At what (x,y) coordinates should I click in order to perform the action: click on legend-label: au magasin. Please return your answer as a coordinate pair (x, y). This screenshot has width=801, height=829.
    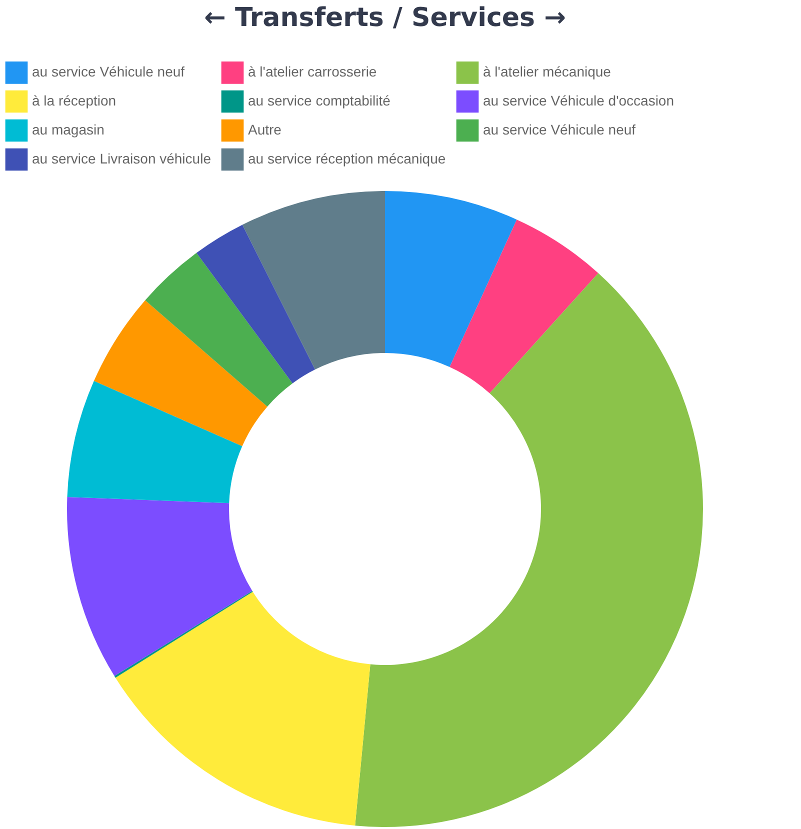
    Looking at the image, I should click on (68, 130).